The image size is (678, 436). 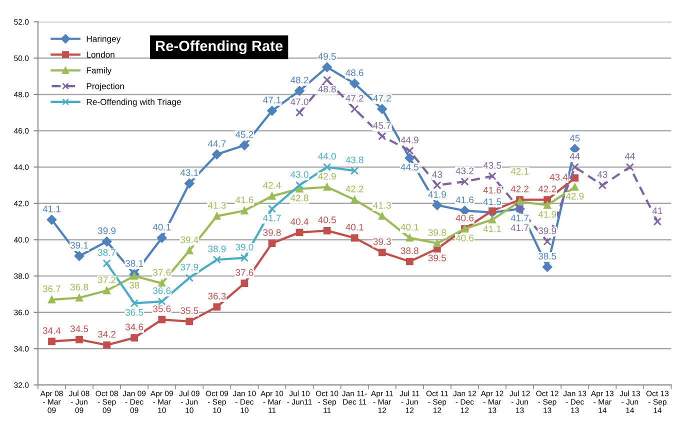 What do you see at coordinates (492, 229) in the screenshot?
I see `data-label: 41.1` at bounding box center [492, 229].